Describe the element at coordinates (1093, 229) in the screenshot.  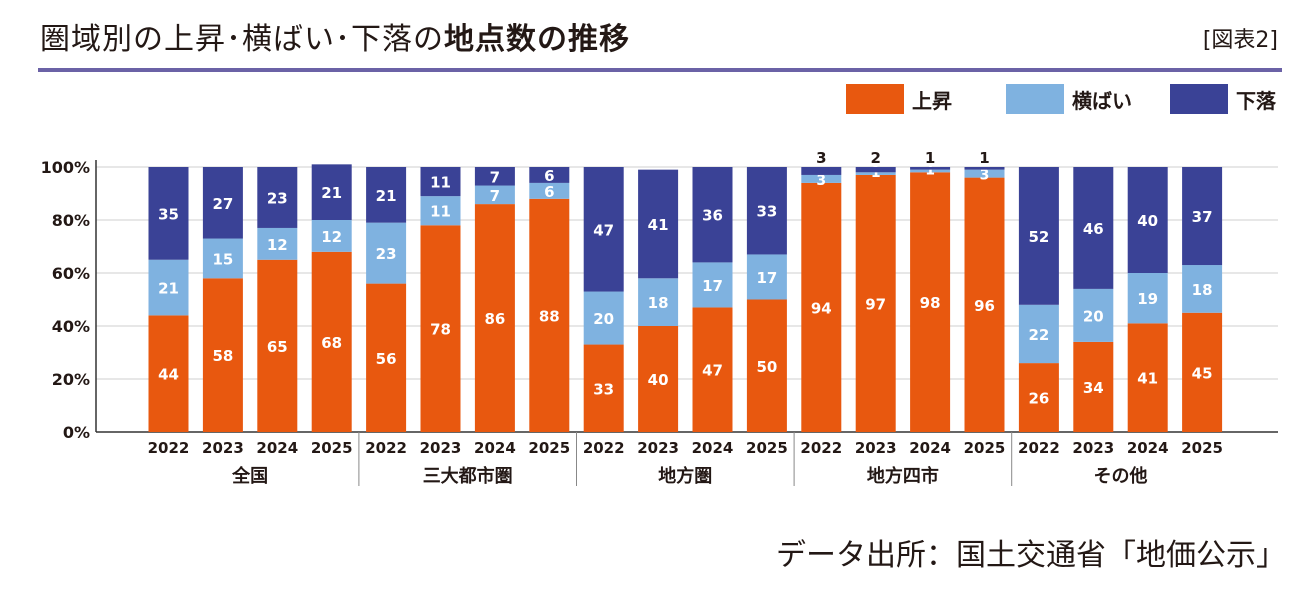
I see `bar-value-label: 46` at that location.